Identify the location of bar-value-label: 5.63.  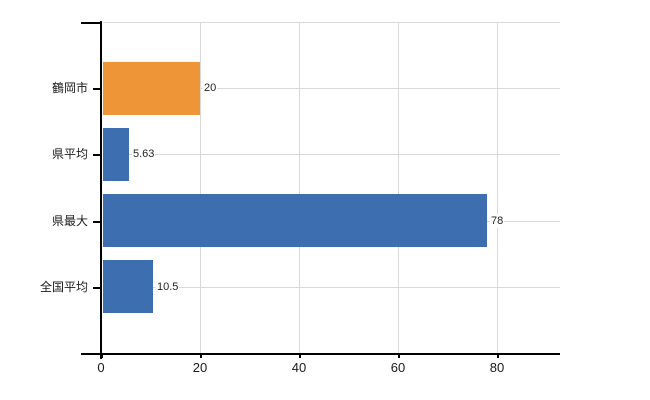
(144, 154).